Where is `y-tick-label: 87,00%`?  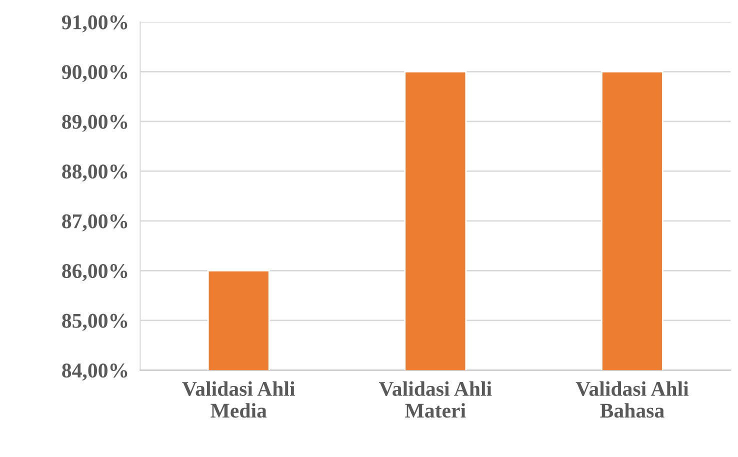
y-tick-label: 87,00% is located at coordinates (95, 223).